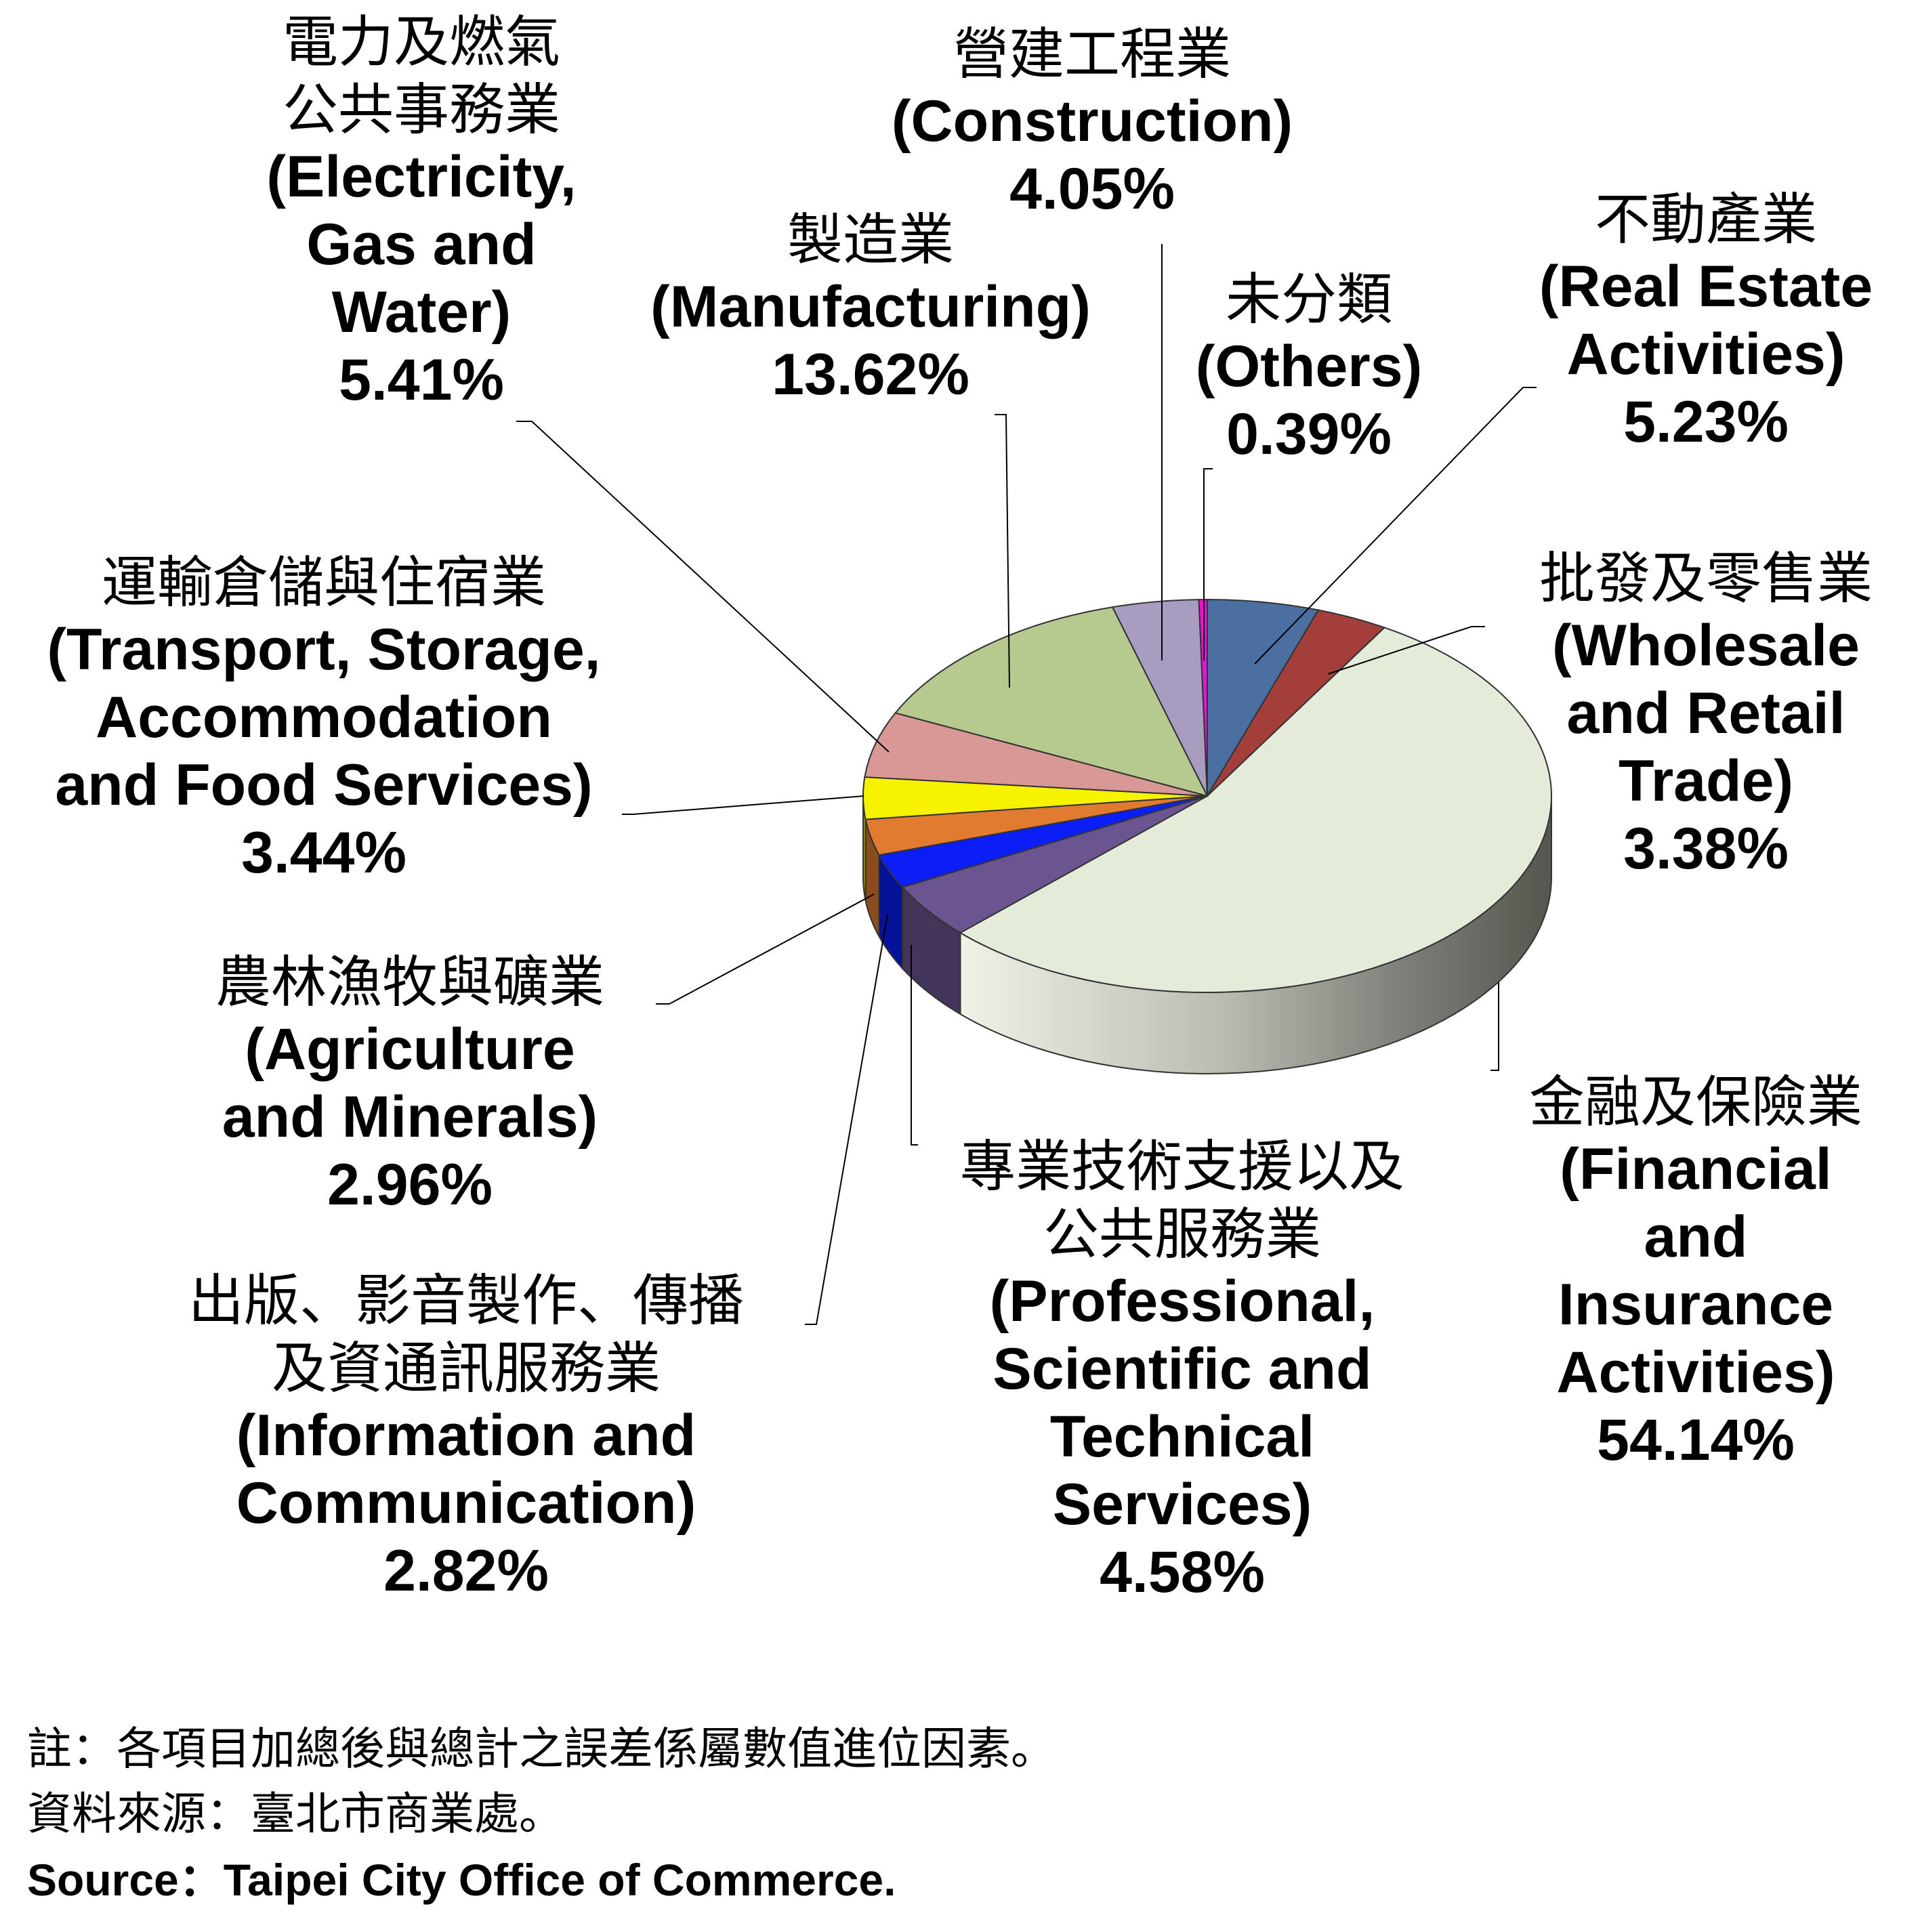 The image size is (1920, 1932). I want to click on label-zh-professional: 公共服務業, so click(1182, 1234).